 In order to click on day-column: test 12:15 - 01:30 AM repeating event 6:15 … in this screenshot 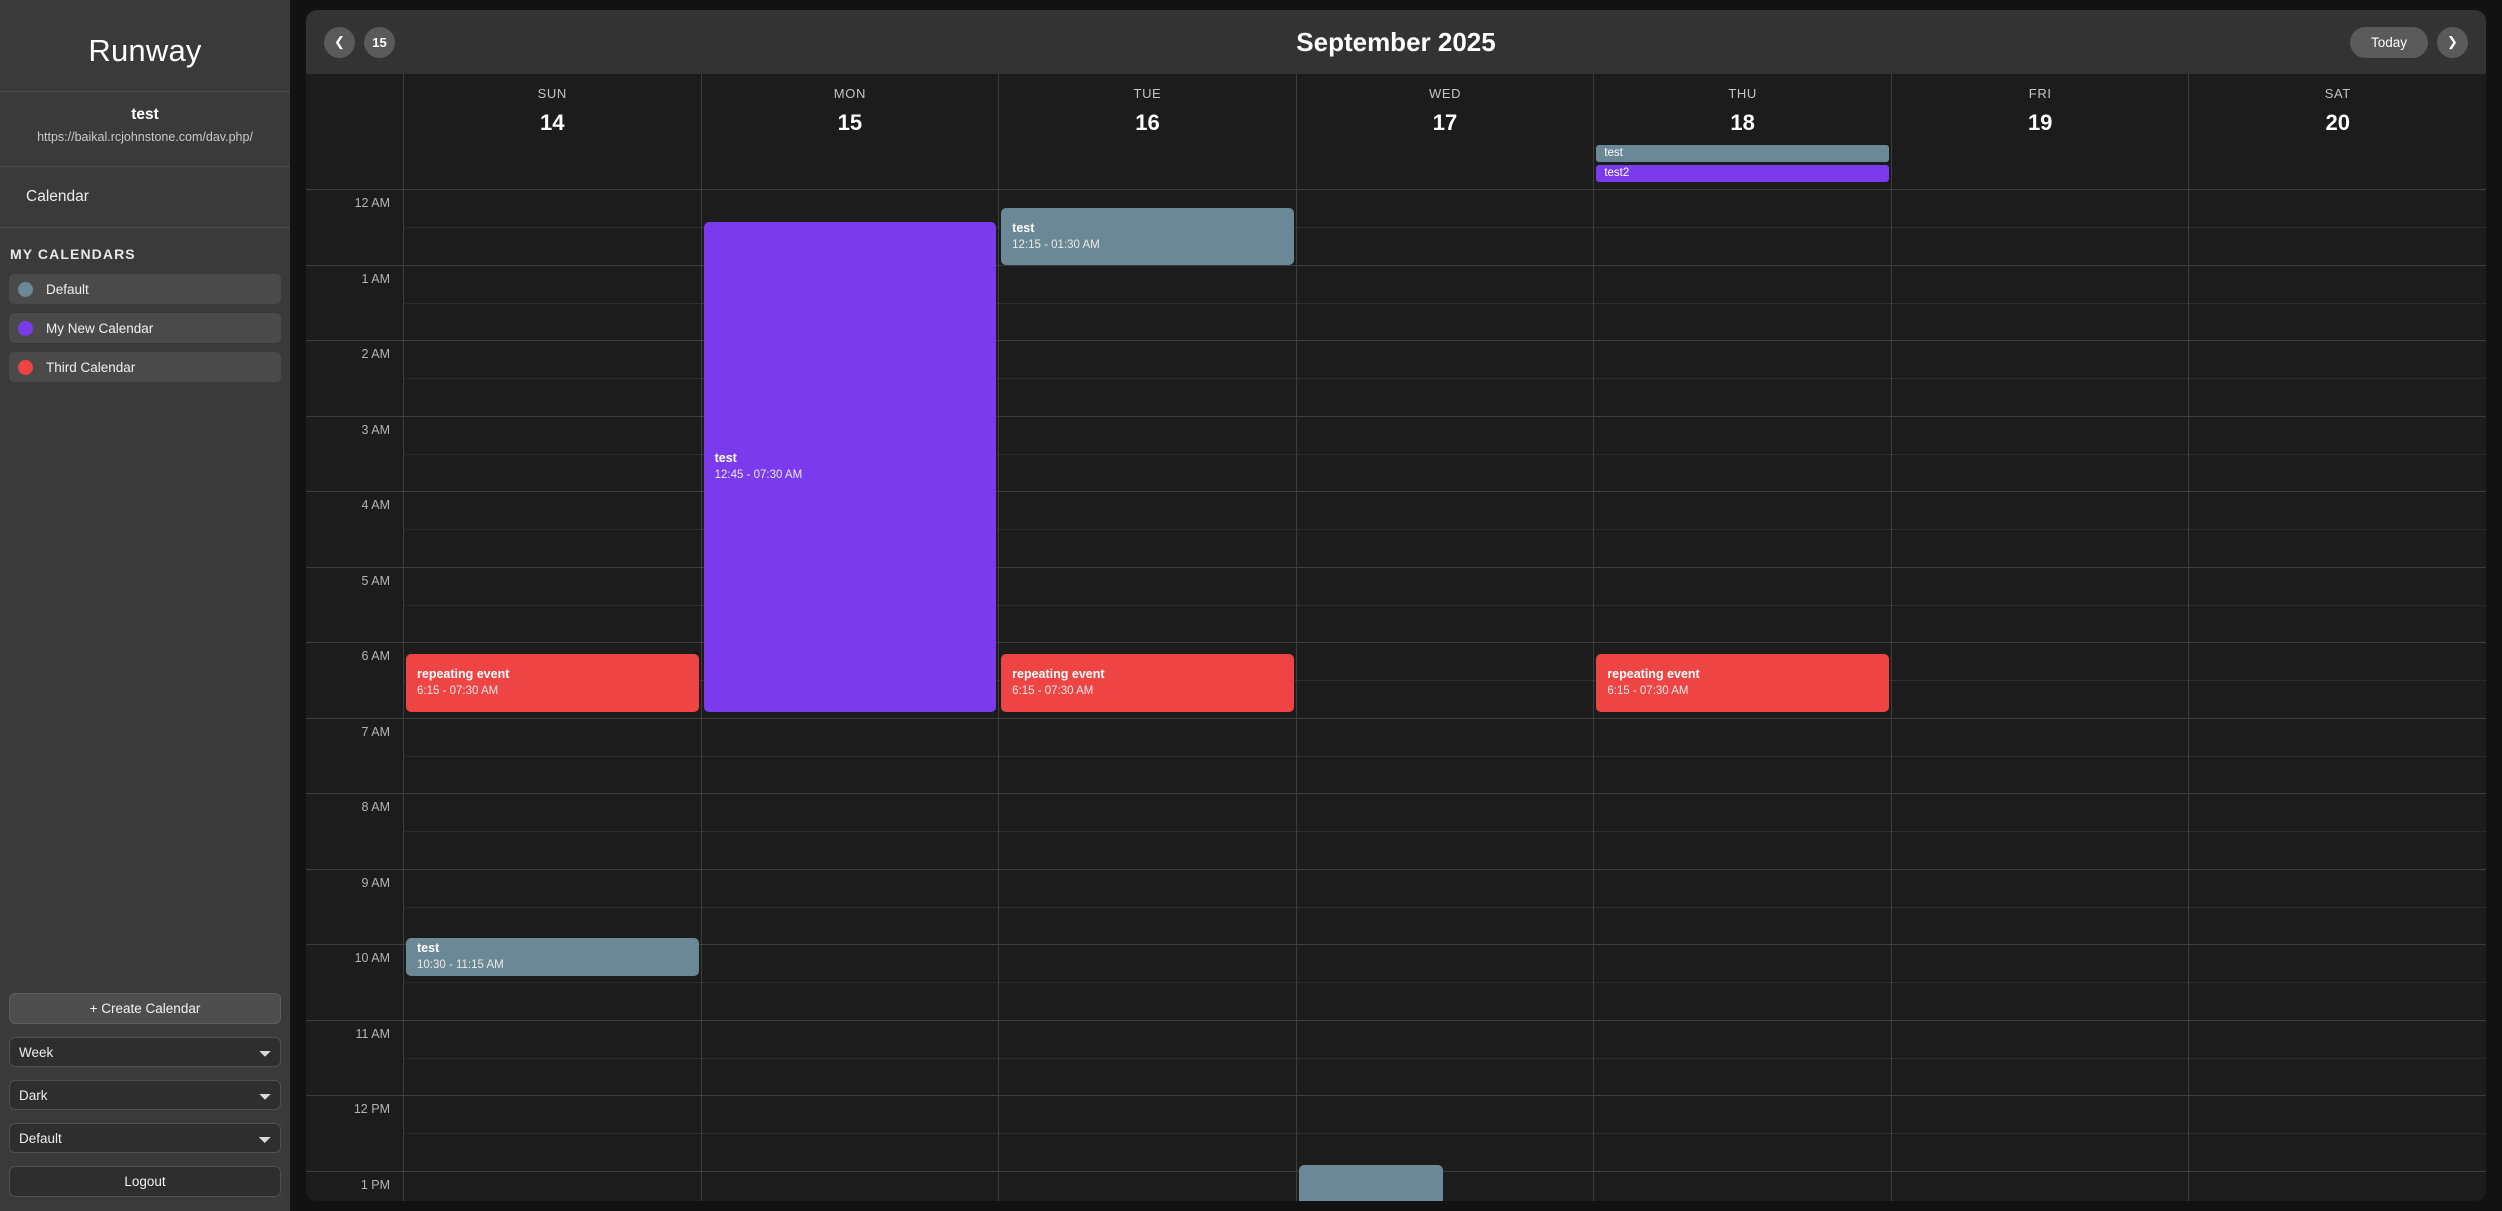, I will do `click(1148, 695)`.